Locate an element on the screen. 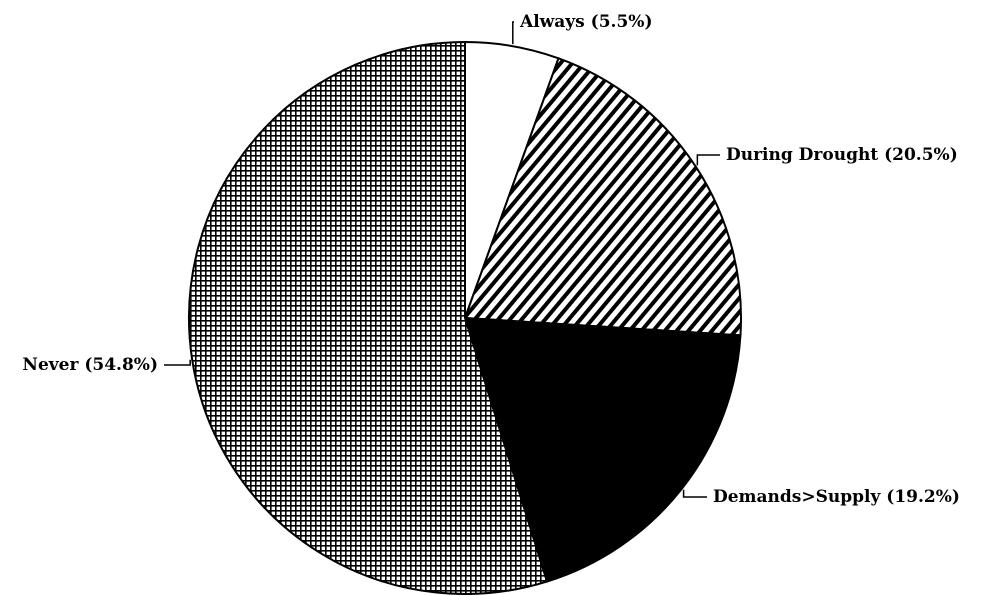  data-label: Never (54.8%) is located at coordinates (90, 365).